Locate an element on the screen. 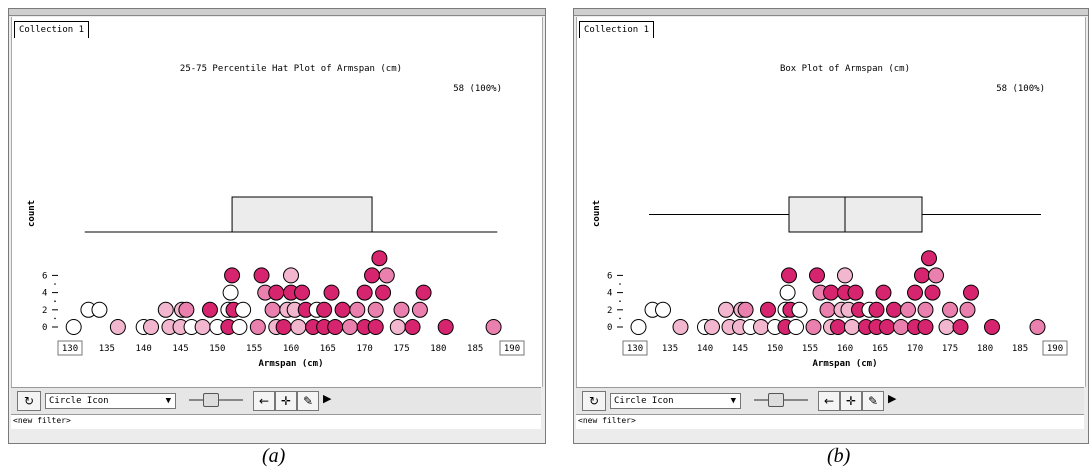 This screenshot has height=475, width=1091. box is located at coordinates (855, 214).